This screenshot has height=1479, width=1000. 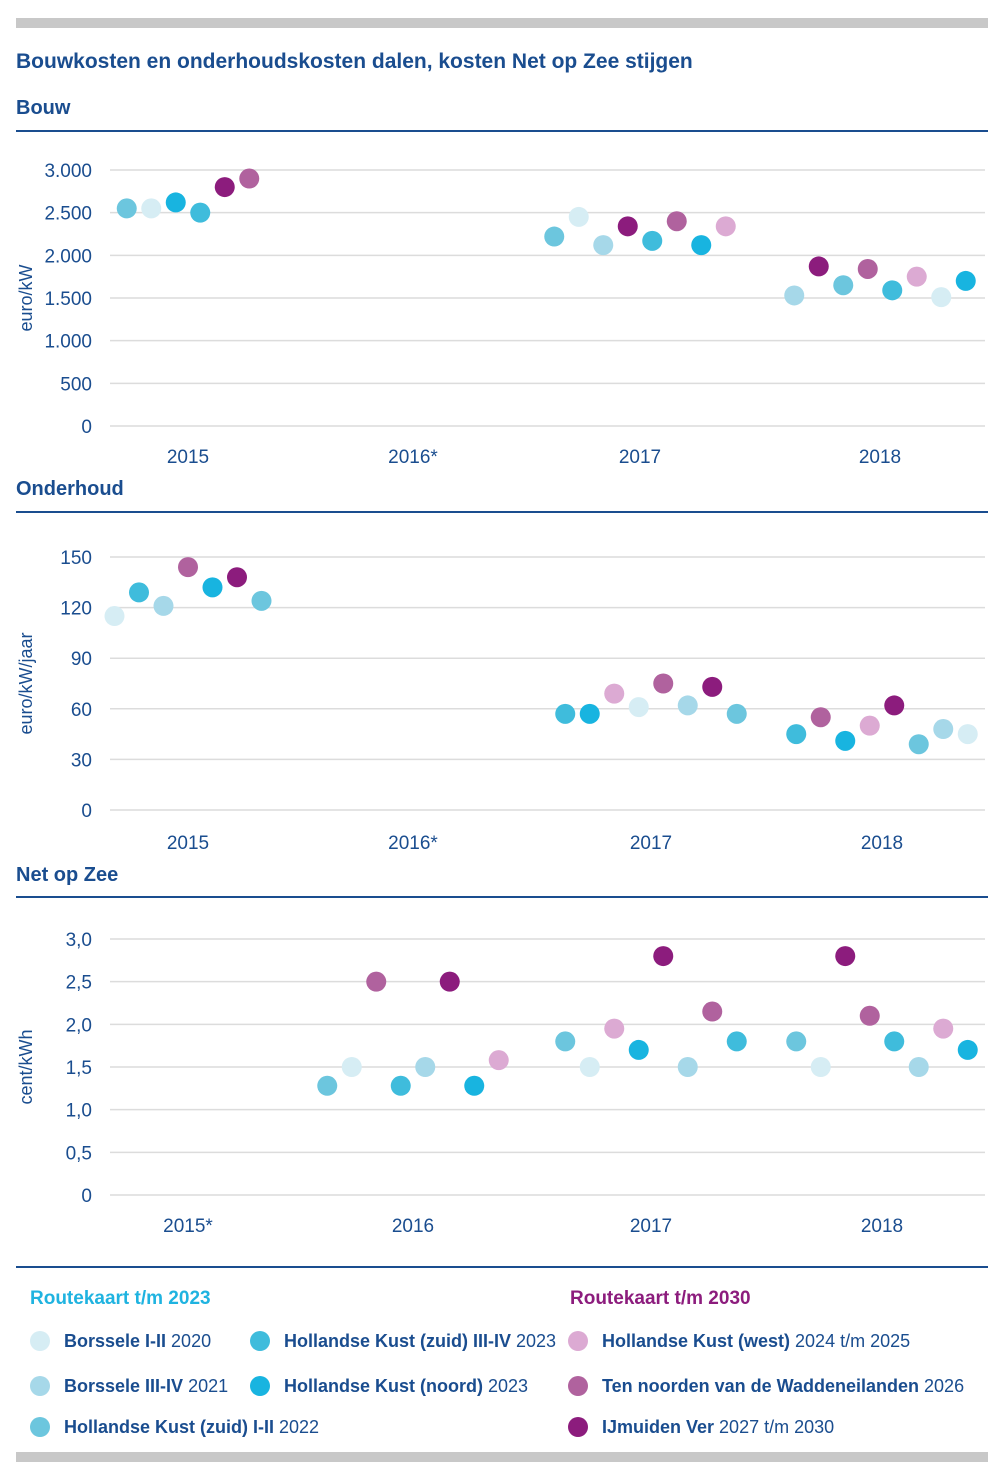 What do you see at coordinates (68, 256) in the screenshot?
I see `y-tick-label: 2.000` at bounding box center [68, 256].